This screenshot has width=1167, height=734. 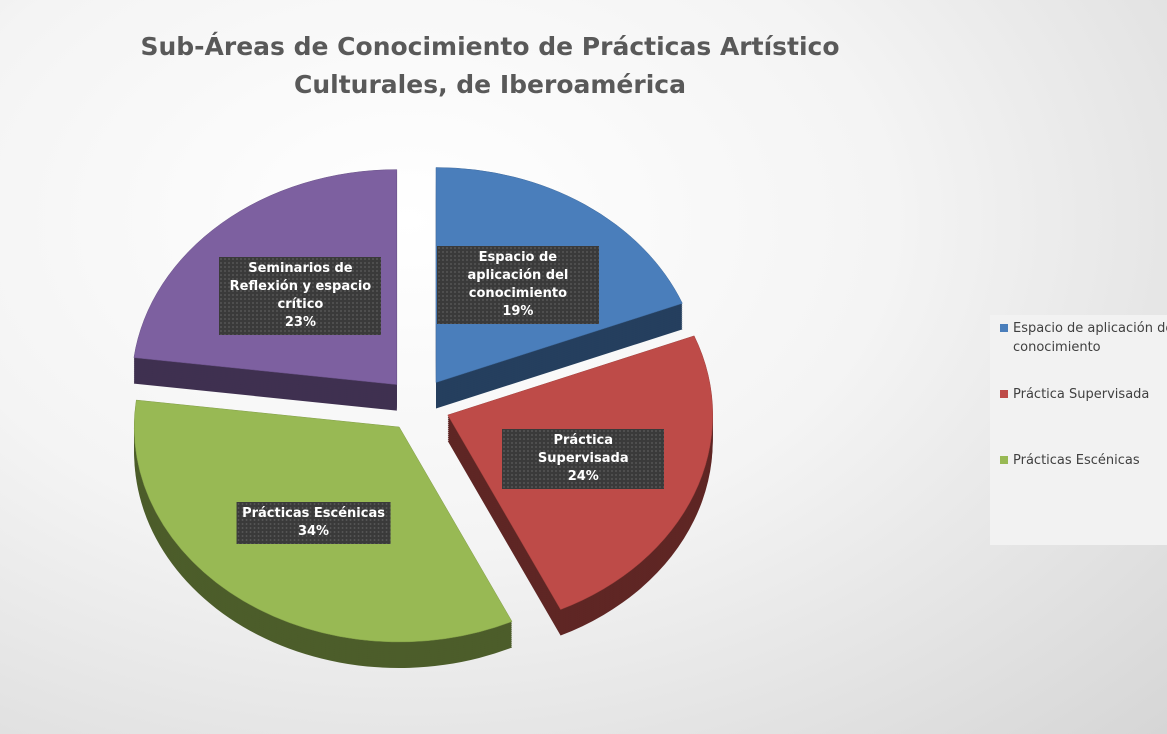 I want to click on slice-group, so click(x=323, y=534).